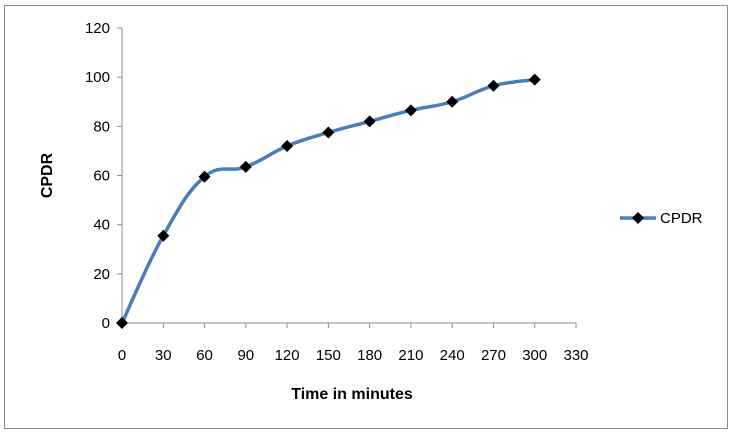 The image size is (734, 437). Describe the element at coordinates (681, 218) in the screenshot. I see `legend-label-cpdr: CPDR` at that location.